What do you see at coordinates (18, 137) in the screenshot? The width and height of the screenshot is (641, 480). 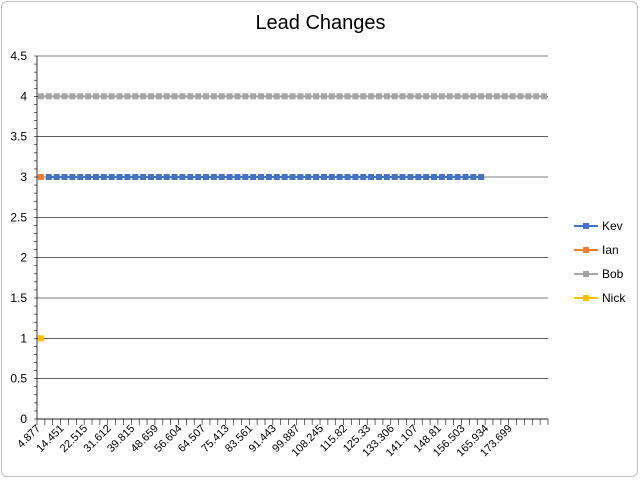 I see `y-tick-label: 3.5` at bounding box center [18, 137].